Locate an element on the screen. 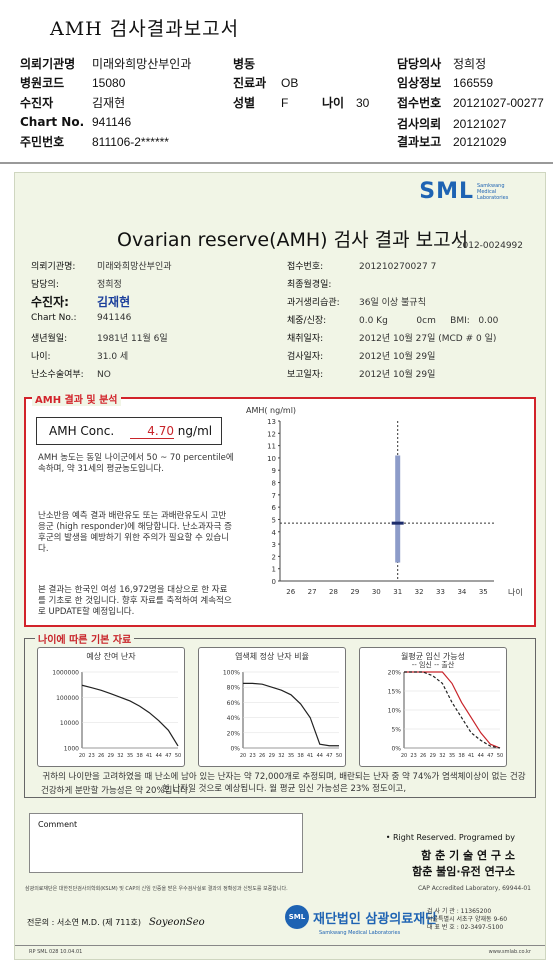 Image resolution: width=553 pixels, height=965 pixels. info-lmp: 최종월경일: is located at coordinates (309, 285).